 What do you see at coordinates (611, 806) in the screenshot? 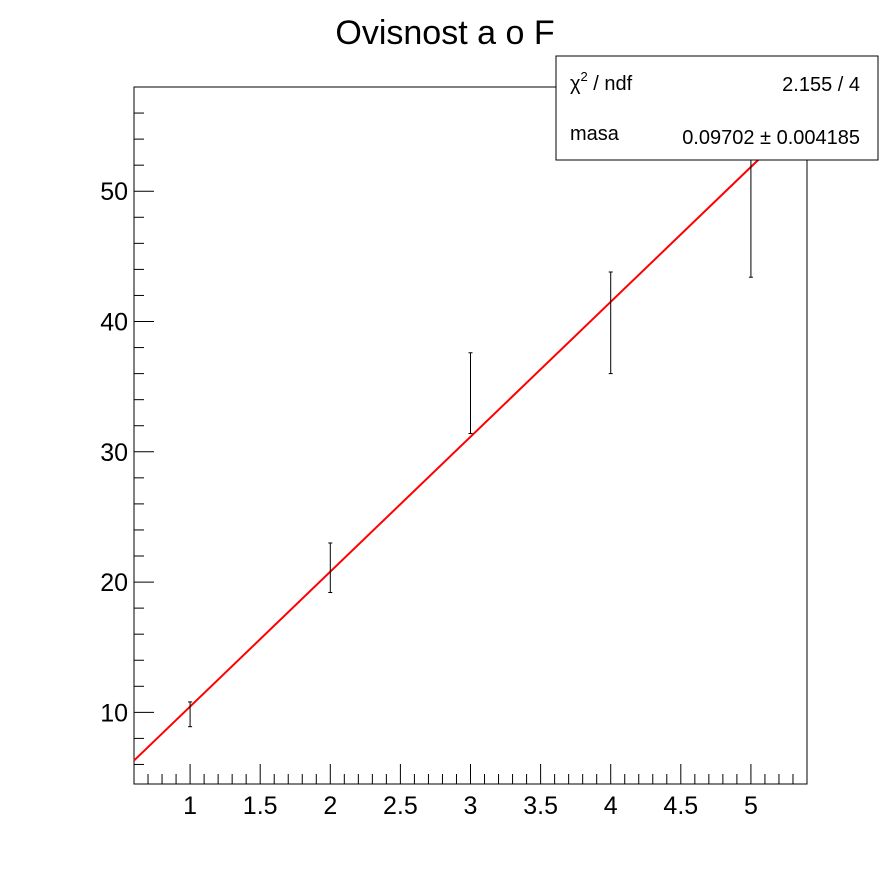
I see `x-tick-label: 4` at bounding box center [611, 806].